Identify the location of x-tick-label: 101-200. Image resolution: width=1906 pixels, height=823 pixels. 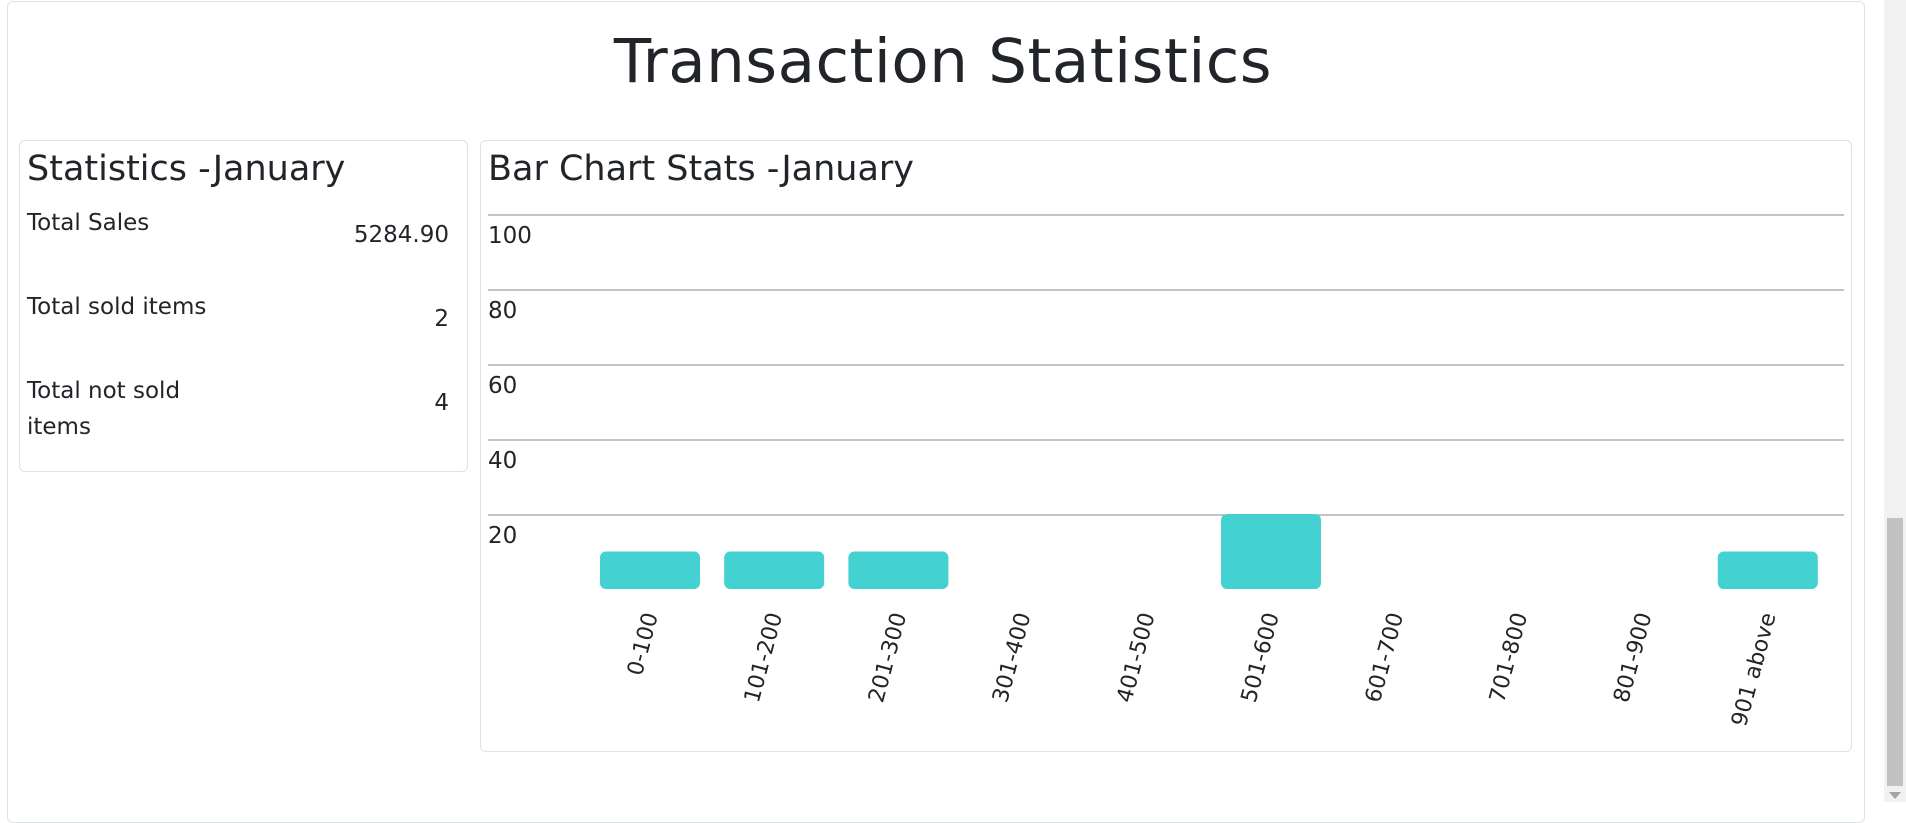
(764, 657).